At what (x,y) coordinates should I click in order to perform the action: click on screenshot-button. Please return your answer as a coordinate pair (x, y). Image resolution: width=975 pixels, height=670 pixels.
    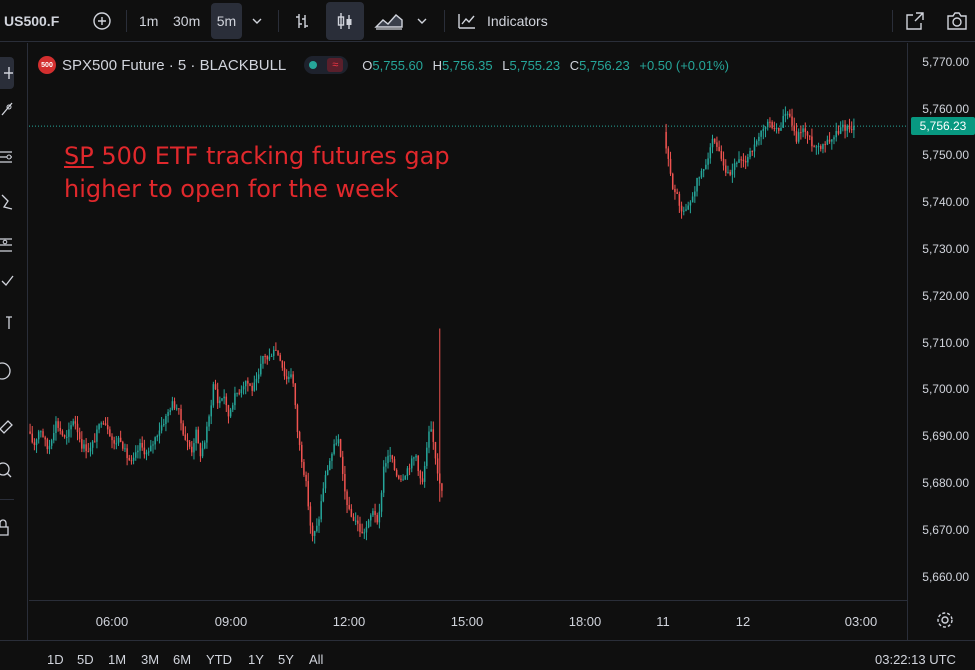
    Looking at the image, I should click on (957, 21).